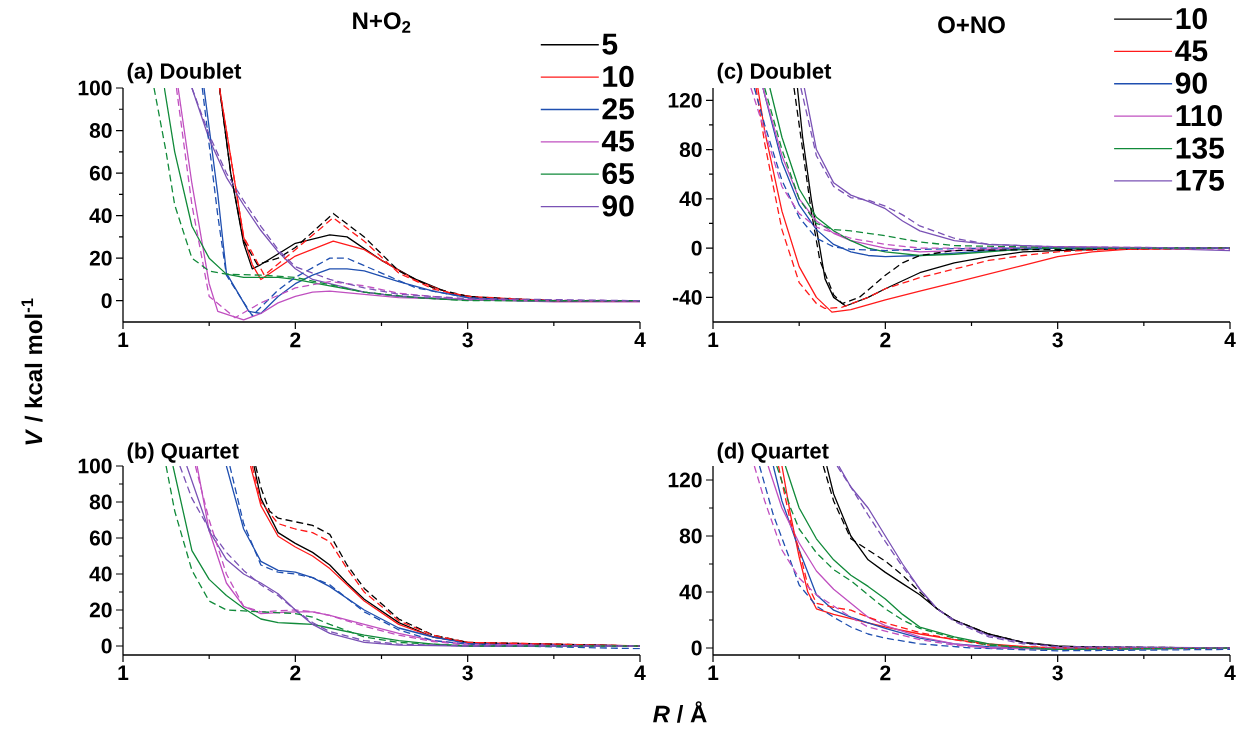 The height and width of the screenshot is (734, 1244). I want to click on chart-title: O+NO, so click(971, 25).